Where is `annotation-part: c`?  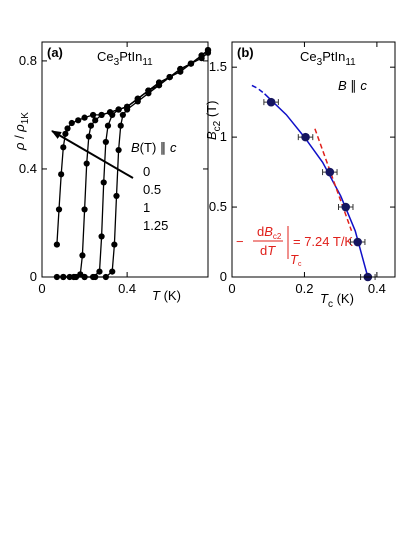
annotation-part: c is located at coordinates (363, 85).